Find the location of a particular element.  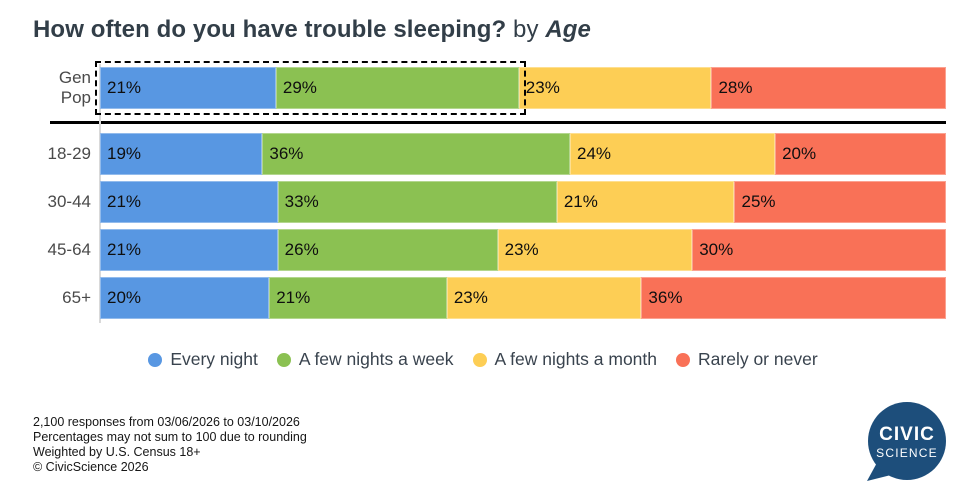

chart-row: 18-29 19% 36% 24% 20% is located at coordinates (489, 154).